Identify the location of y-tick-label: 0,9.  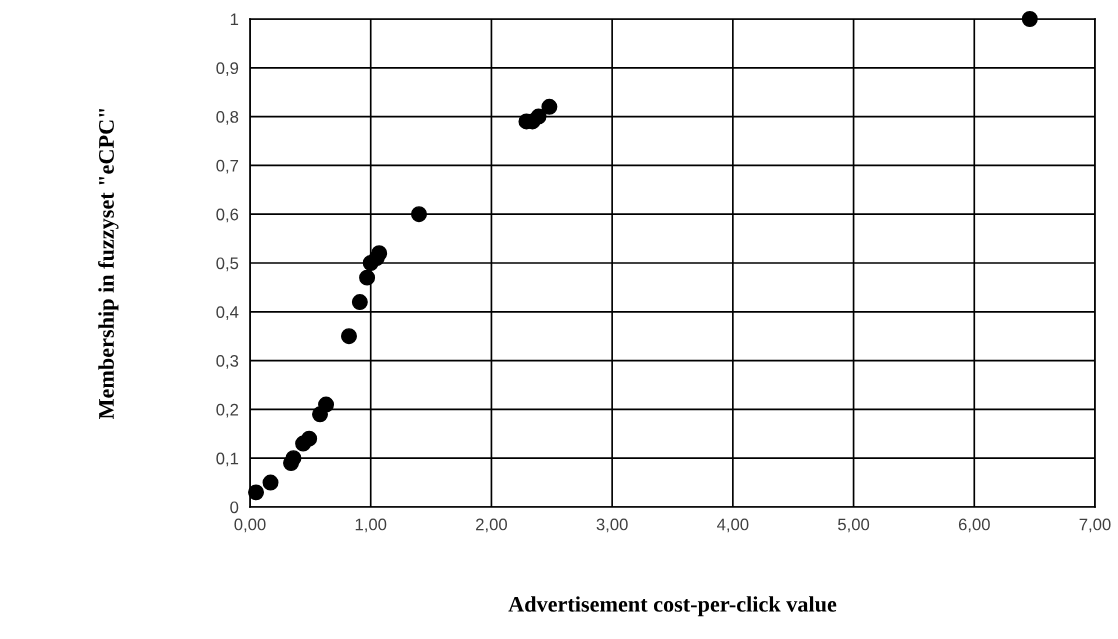
(227, 69).